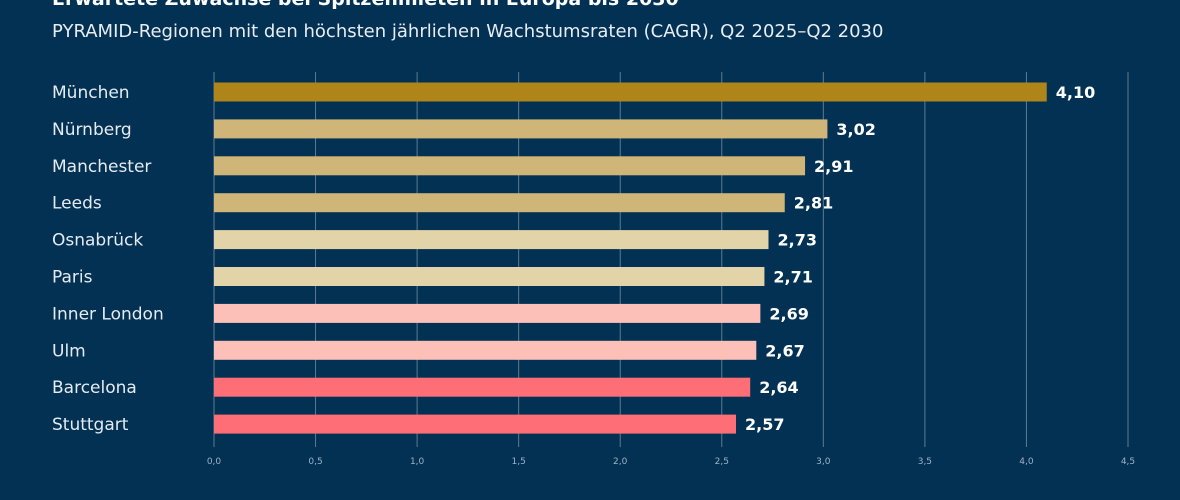  I want to click on value-label: 2,91, so click(833, 166).